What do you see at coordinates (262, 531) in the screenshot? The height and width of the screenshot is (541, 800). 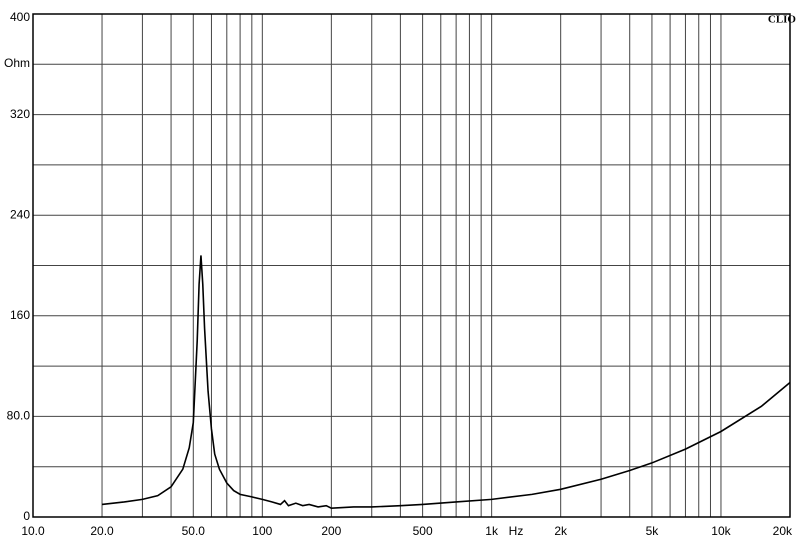 I see `x-tick-label: 100` at bounding box center [262, 531].